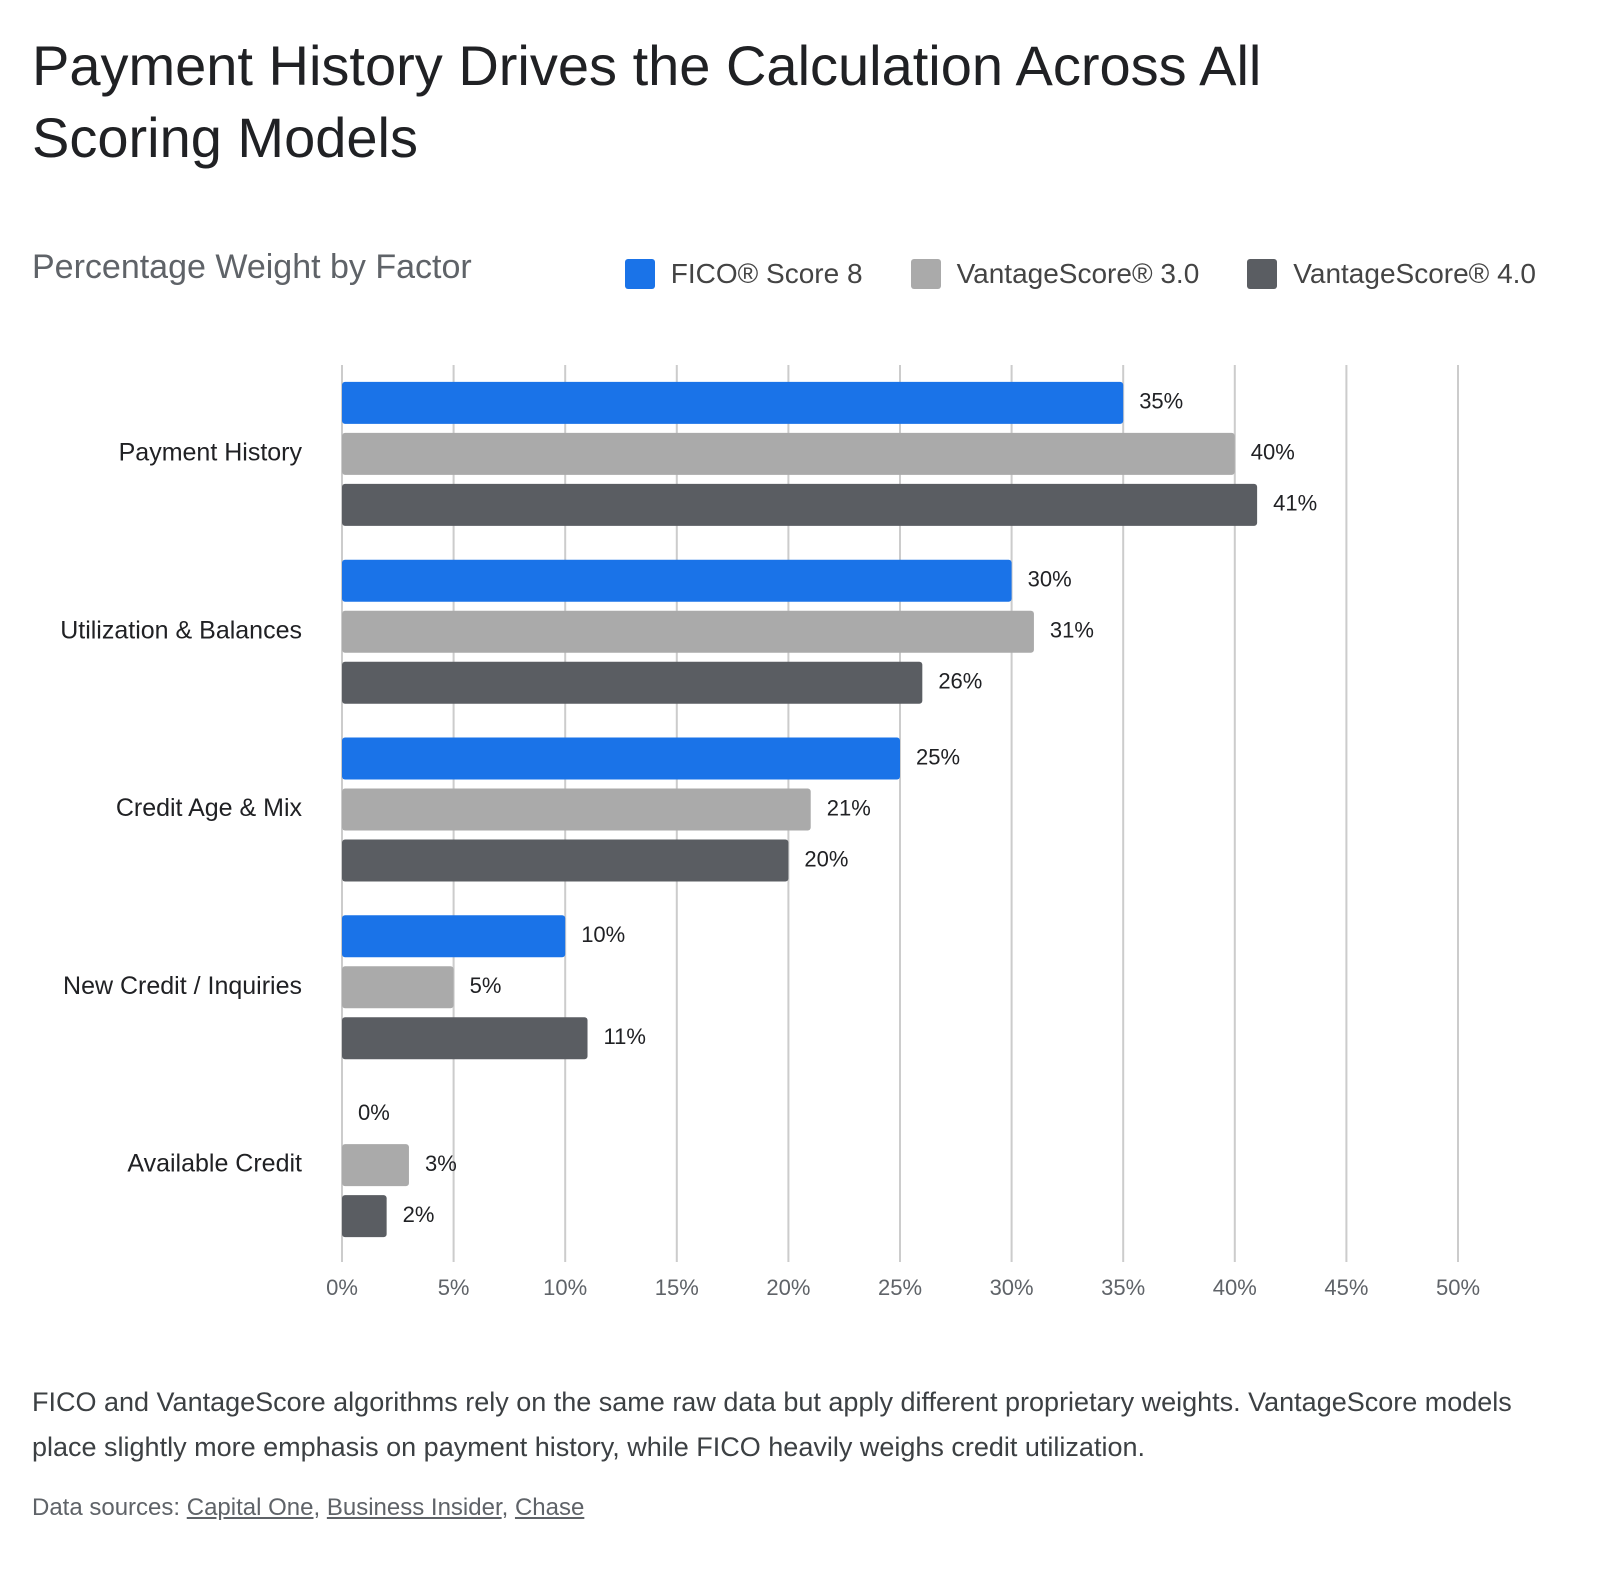 The image size is (1600, 1590). Describe the element at coordinates (486, 985) in the screenshot. I see `value-label: 5%` at that location.